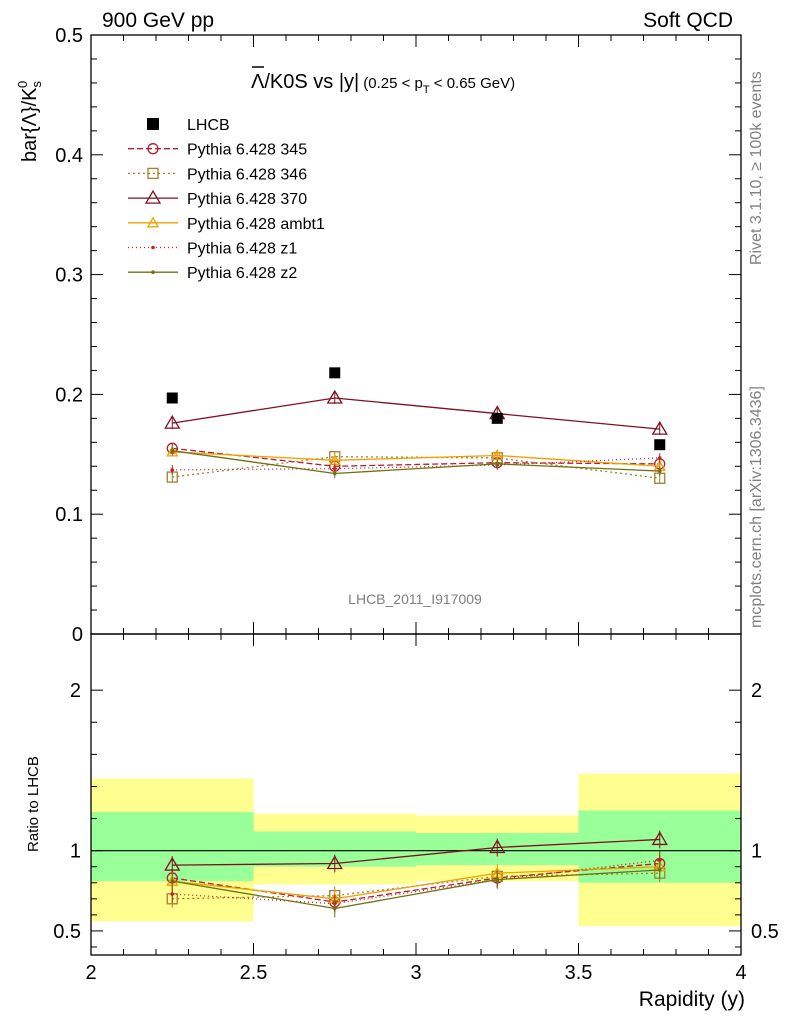  Describe the element at coordinates (247, 174) in the screenshot. I see `legend-label: Pythia 6.428 346` at that location.